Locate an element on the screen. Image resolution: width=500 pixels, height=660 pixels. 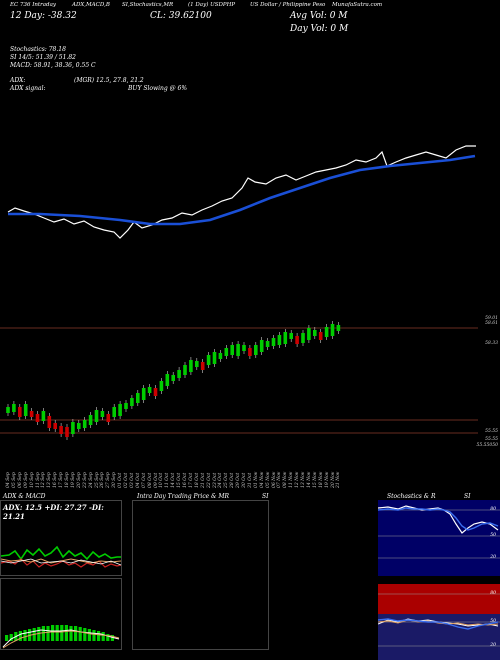
date-tick-label: 01 Nov is located at coordinates (256, 479).